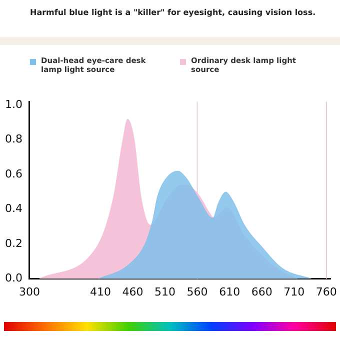  I want to click on x-tick-label: 300, so click(29, 291).